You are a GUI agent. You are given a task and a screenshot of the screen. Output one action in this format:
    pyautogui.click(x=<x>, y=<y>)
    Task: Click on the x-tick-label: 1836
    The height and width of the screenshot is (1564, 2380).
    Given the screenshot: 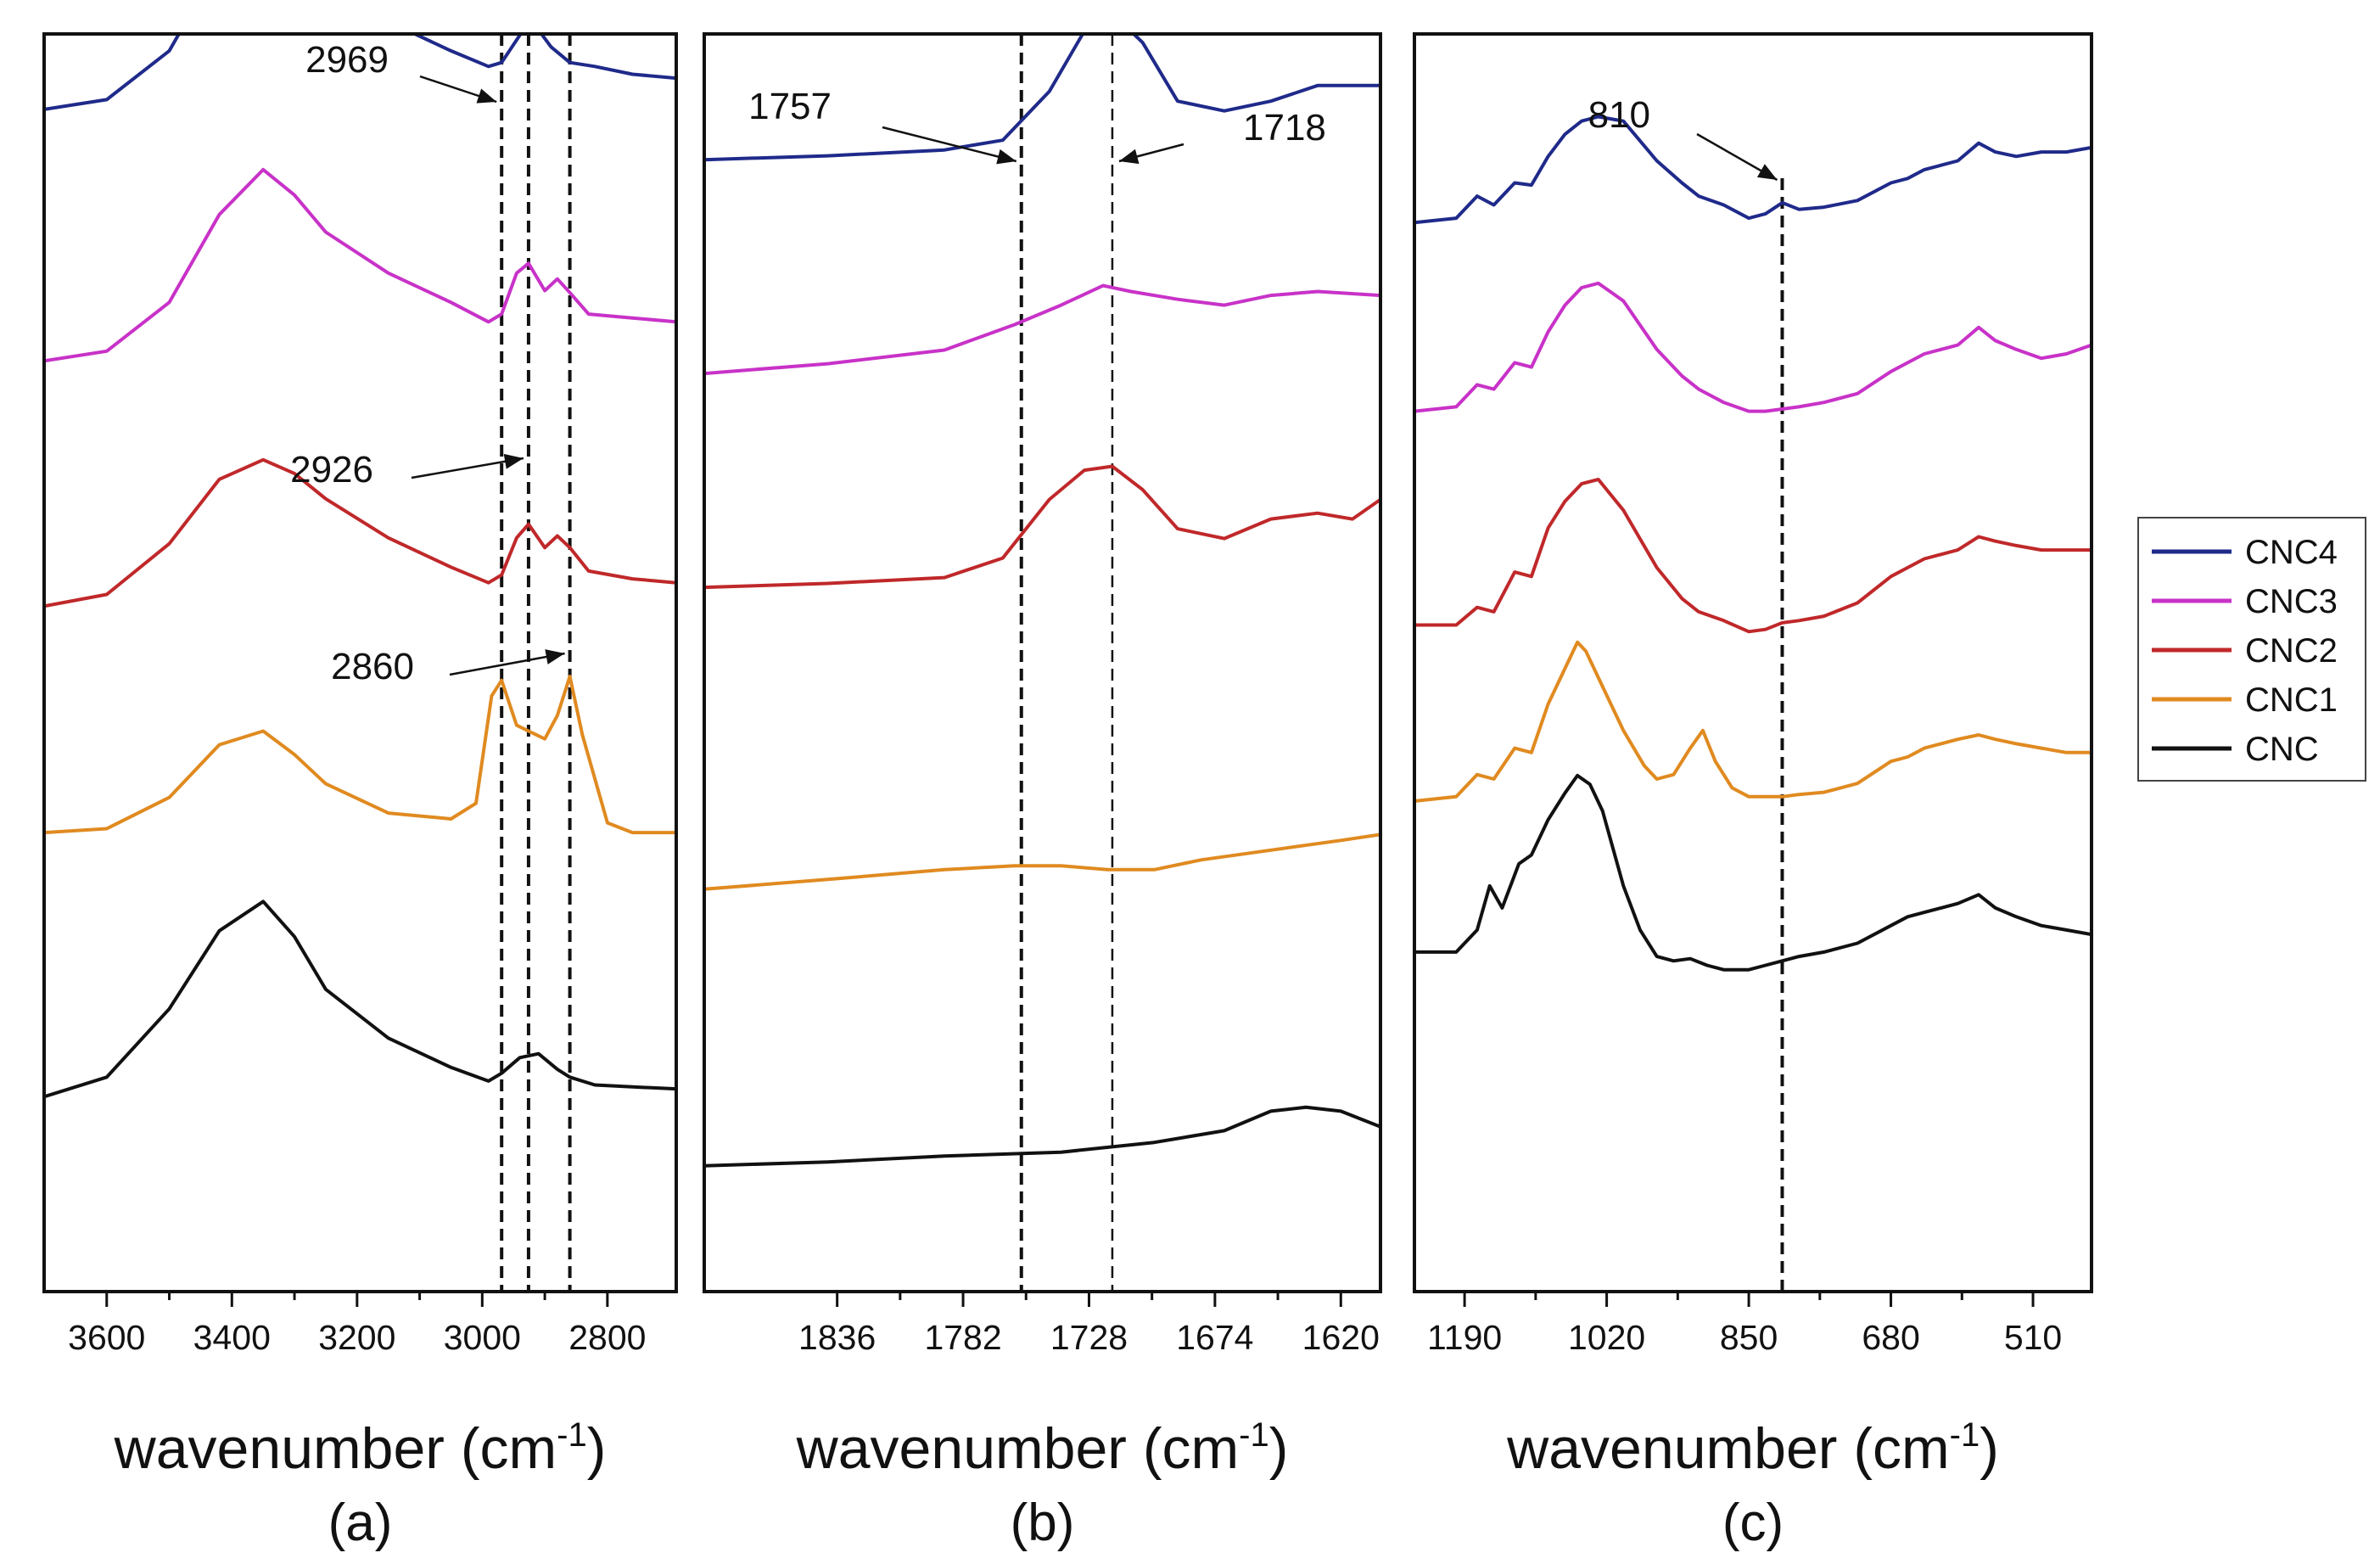 What is the action you would take?
    pyautogui.click(x=837, y=1338)
    